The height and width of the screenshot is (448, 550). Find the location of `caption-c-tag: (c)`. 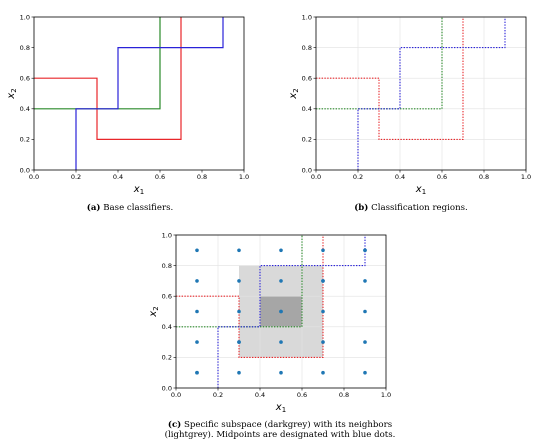

caption-c-tag: (c) is located at coordinates (174, 425).